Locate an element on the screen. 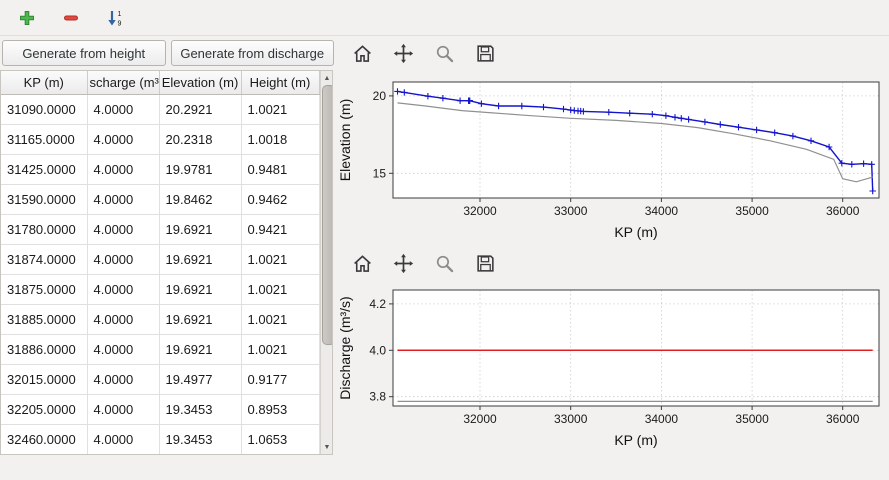 This screenshot has height=480, width=889. x-tick-label: 36000 is located at coordinates (843, 419).